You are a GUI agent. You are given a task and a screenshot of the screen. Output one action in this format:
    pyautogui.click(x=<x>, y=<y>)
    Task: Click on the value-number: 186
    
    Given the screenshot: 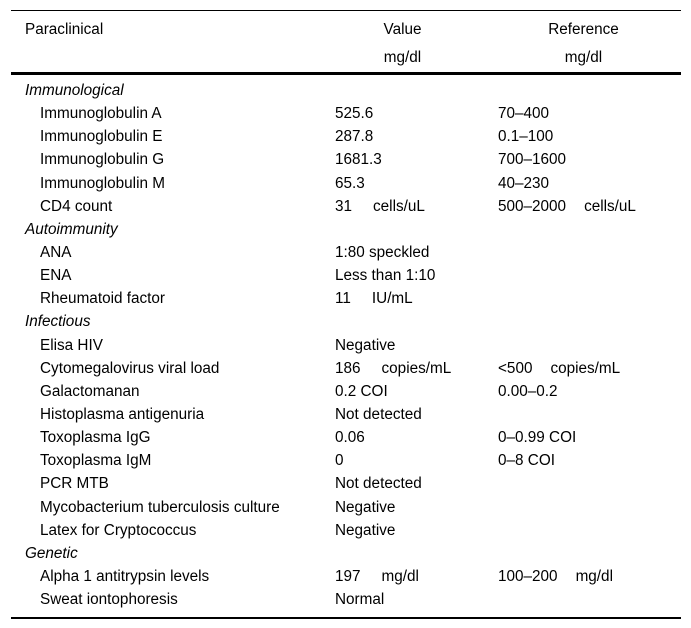 What is the action you would take?
    pyautogui.click(x=348, y=368)
    